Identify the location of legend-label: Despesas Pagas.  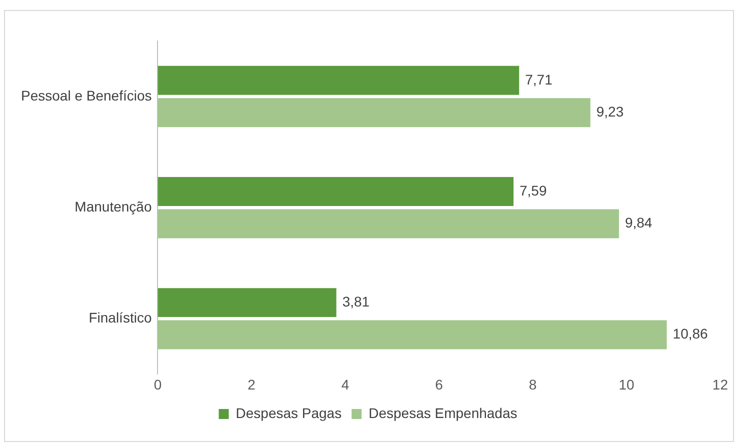
(289, 412).